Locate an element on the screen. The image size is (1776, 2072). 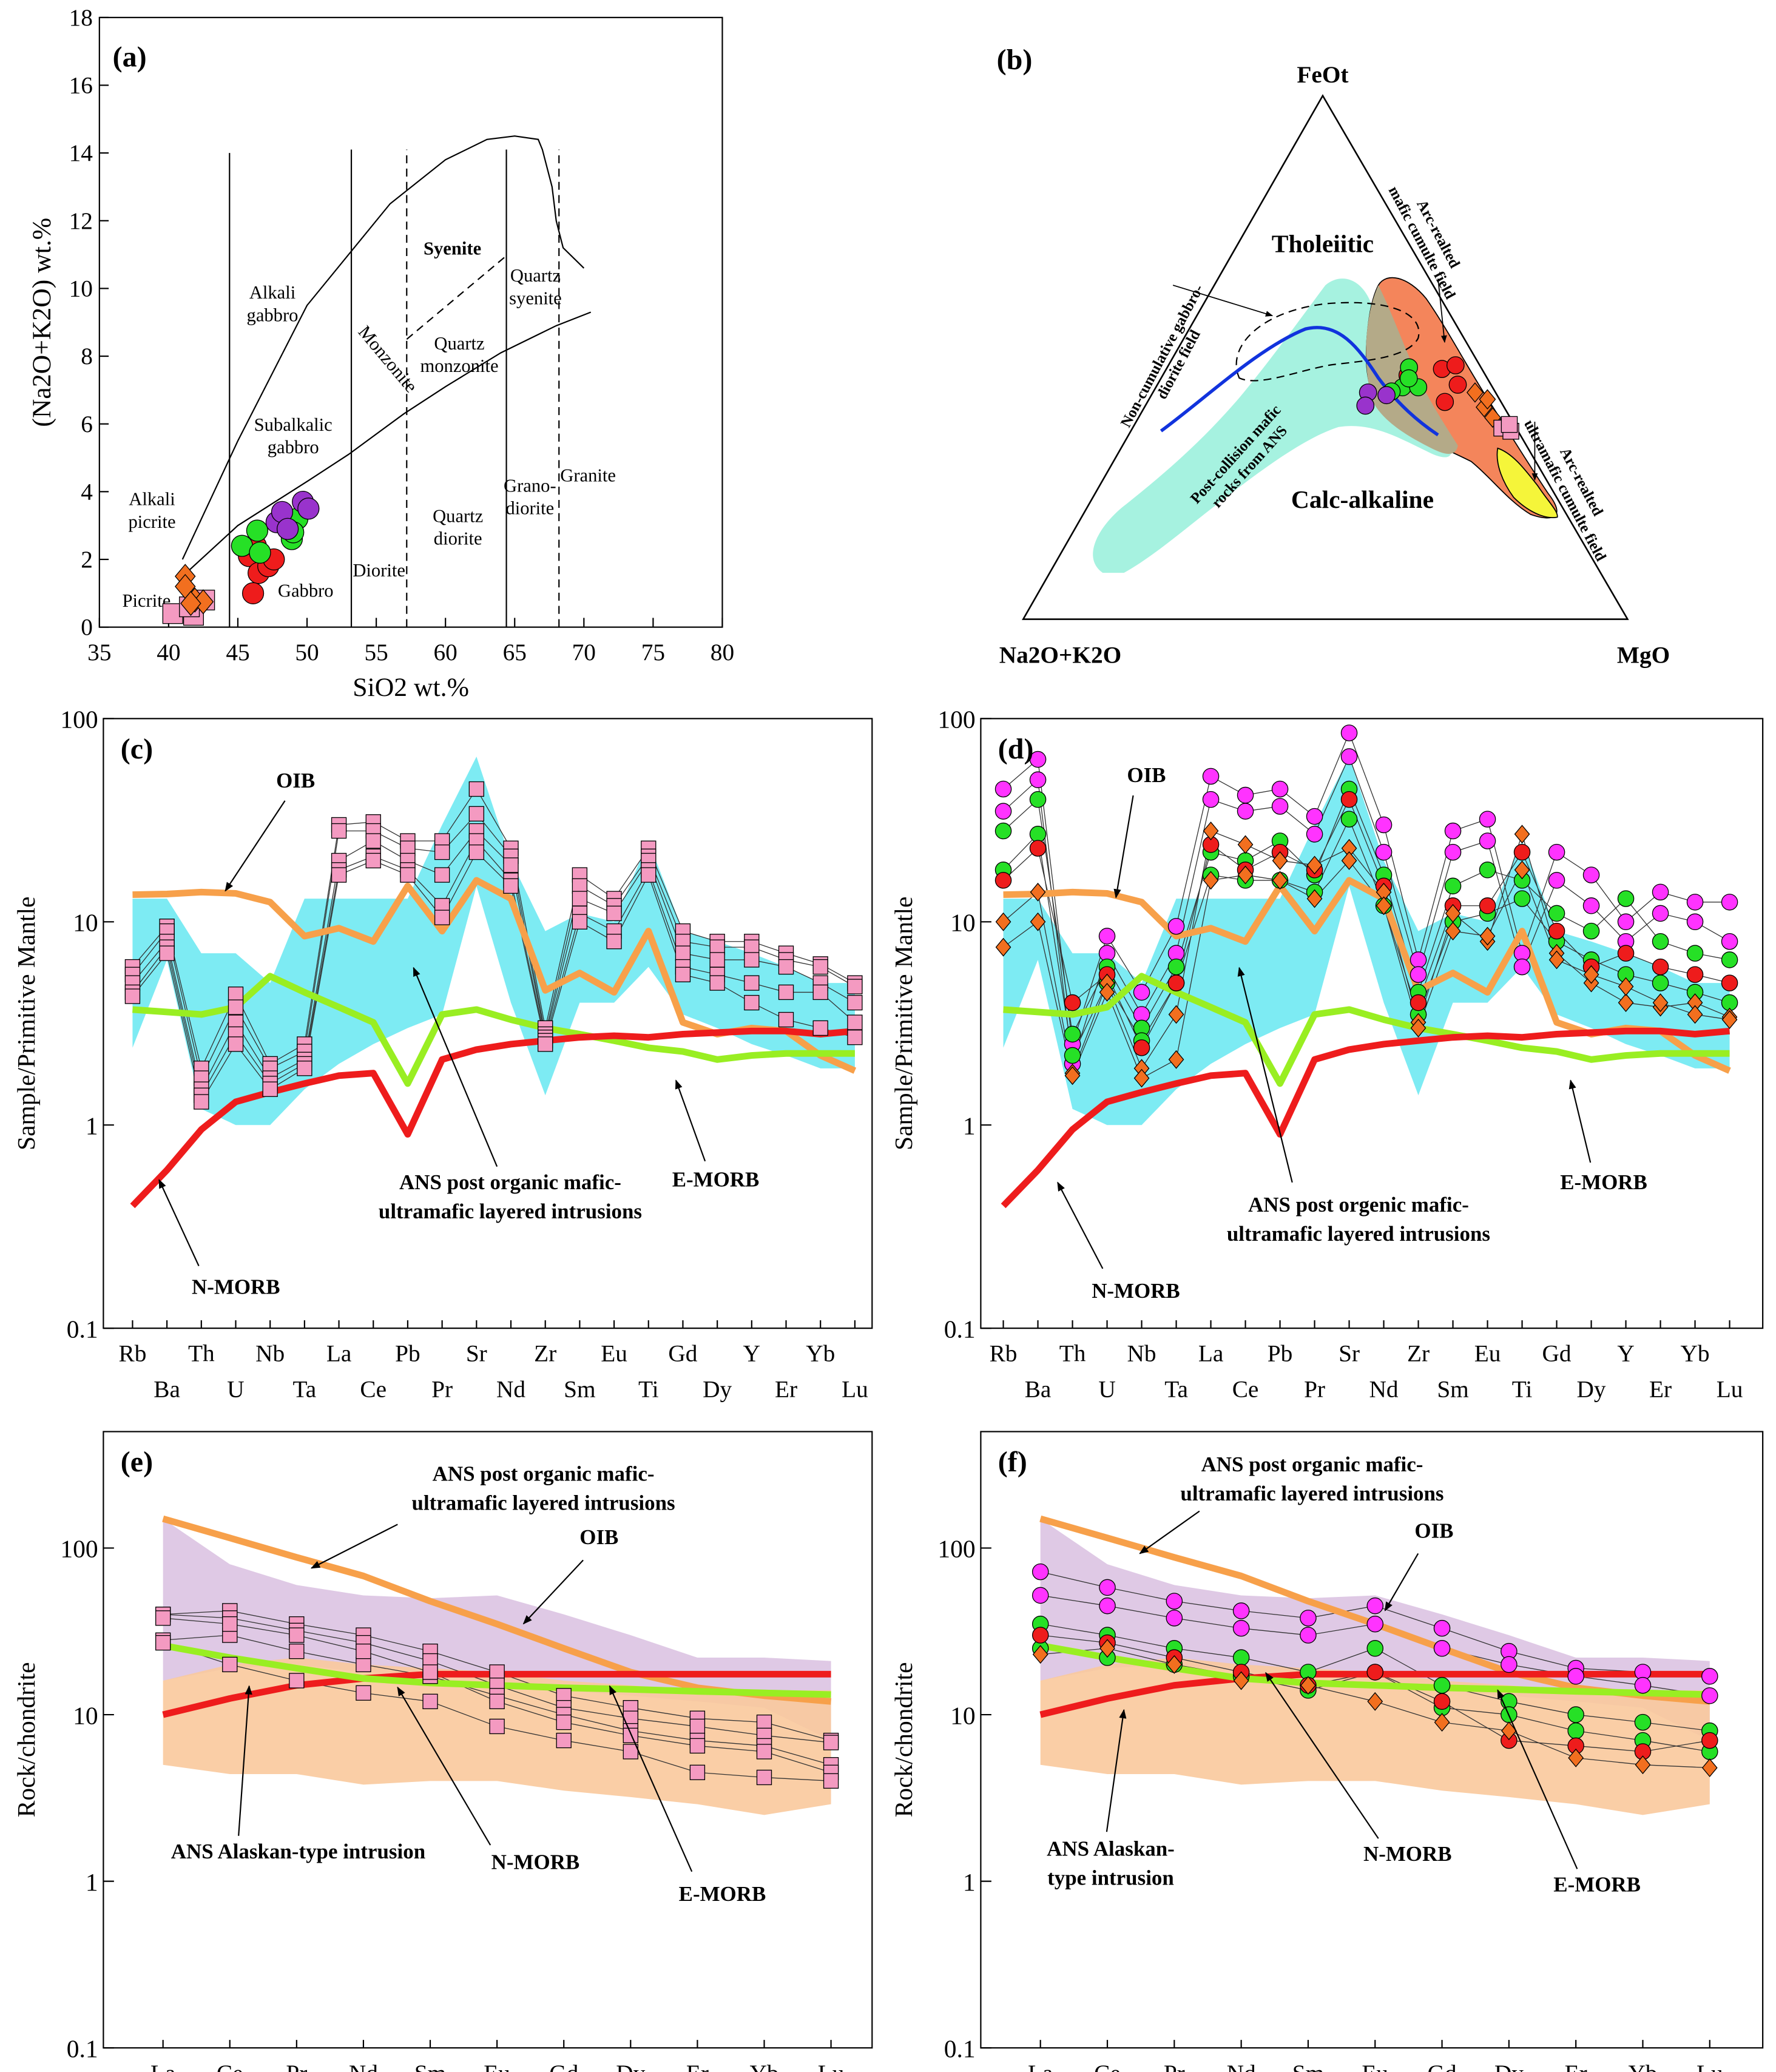
annotation-label: E-MORB is located at coordinates (1604, 1182).